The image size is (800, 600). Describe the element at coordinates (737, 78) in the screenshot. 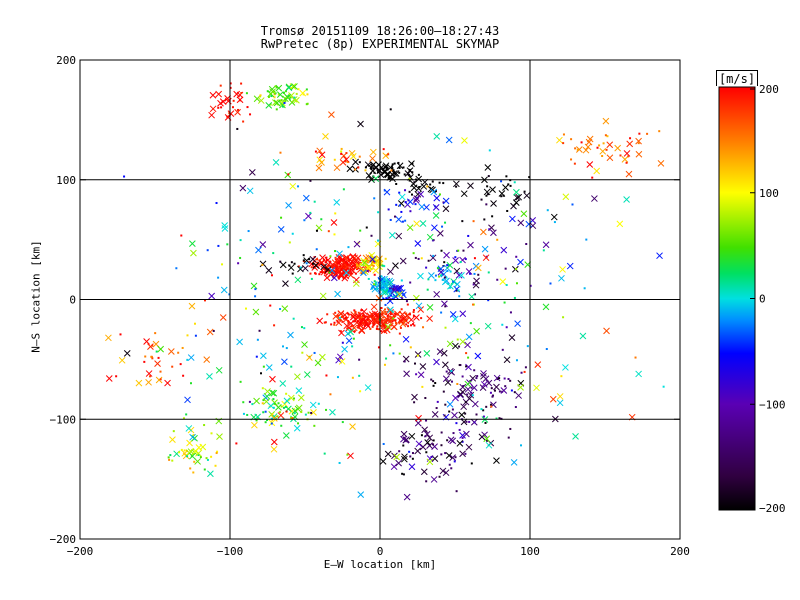

I see `colorbar-label: [m/s]` at that location.